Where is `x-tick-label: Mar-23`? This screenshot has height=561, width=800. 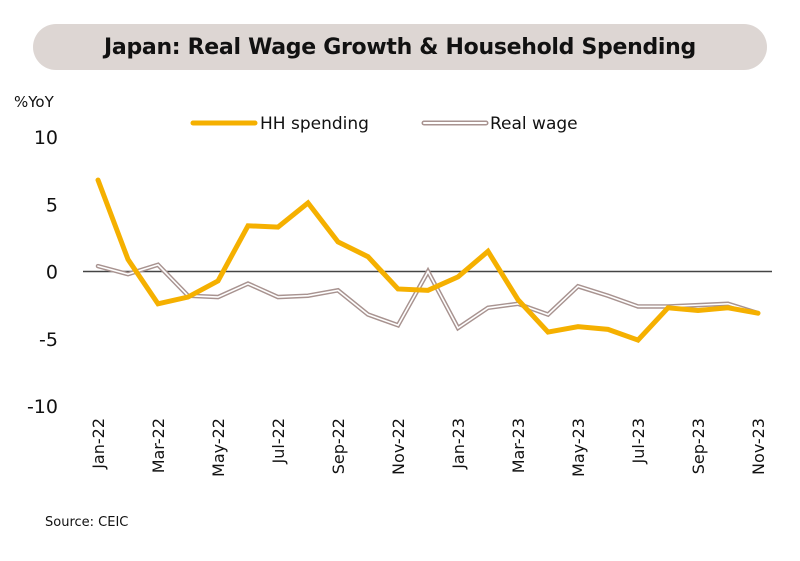 x-tick-label: Mar-23 is located at coordinates (518, 445).